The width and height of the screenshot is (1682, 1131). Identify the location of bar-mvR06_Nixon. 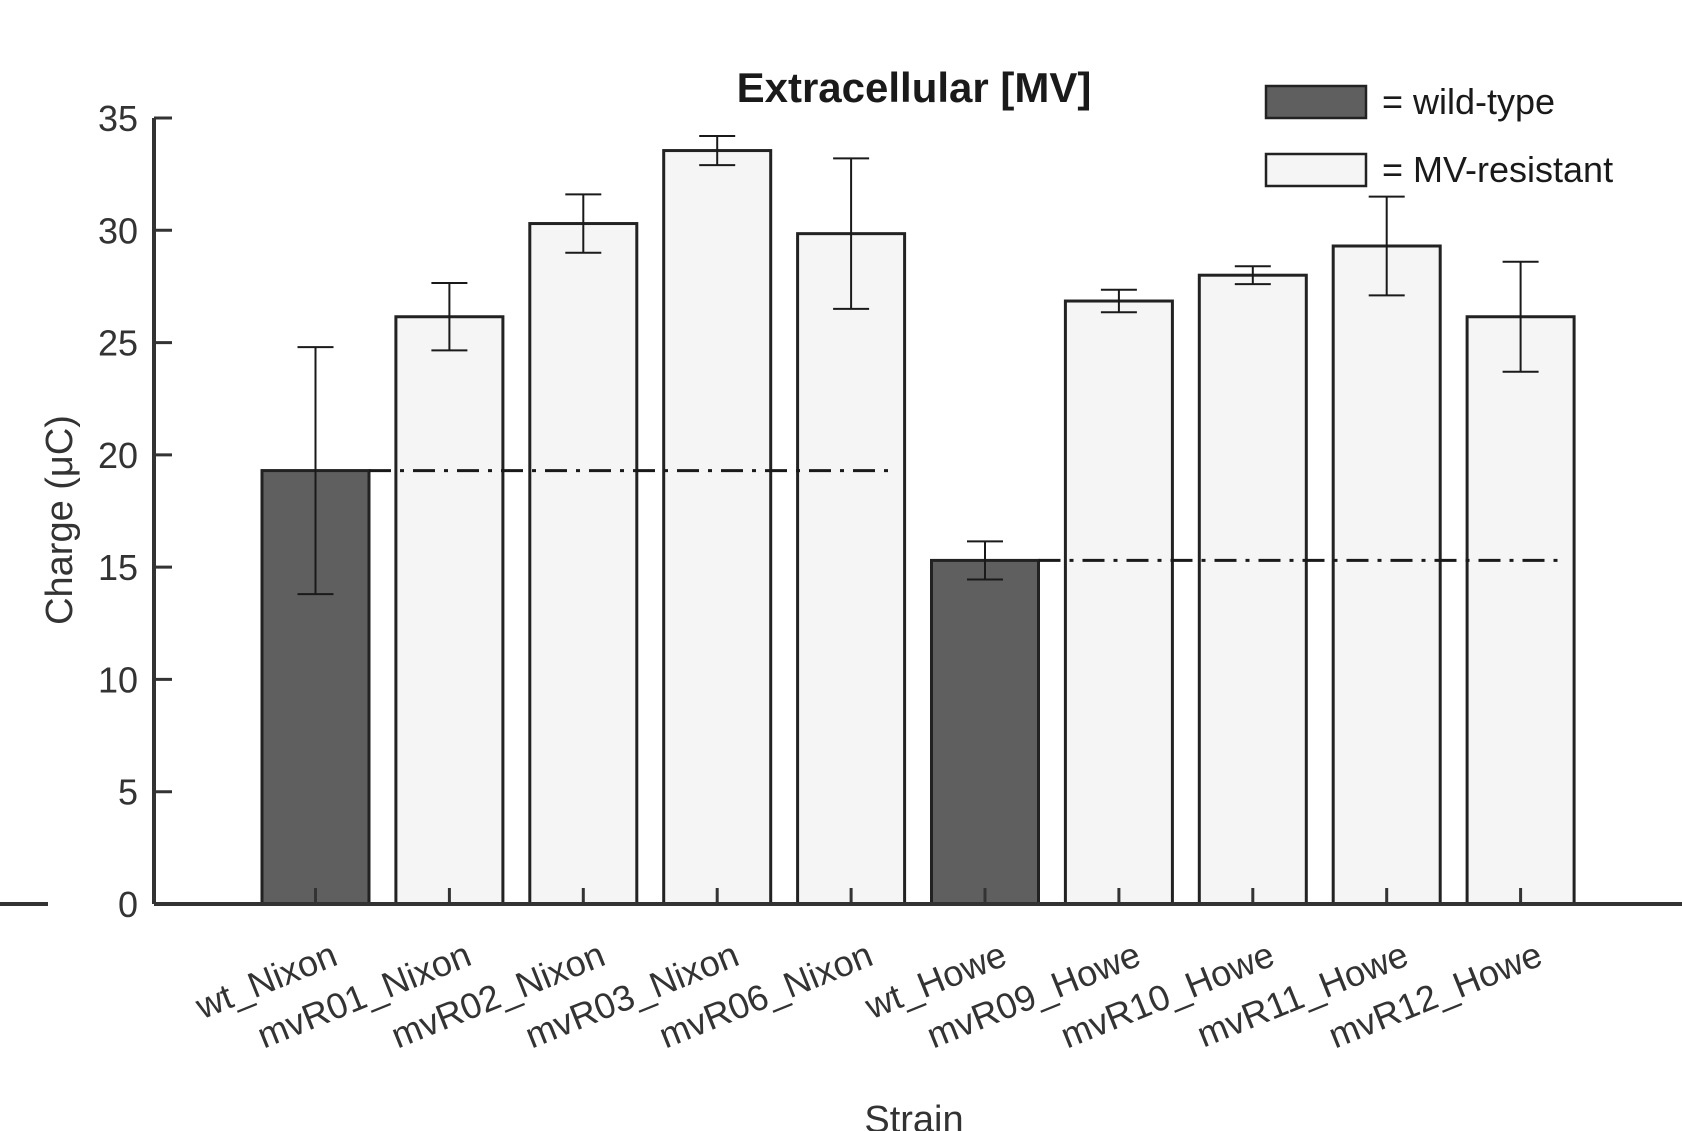
(851, 569).